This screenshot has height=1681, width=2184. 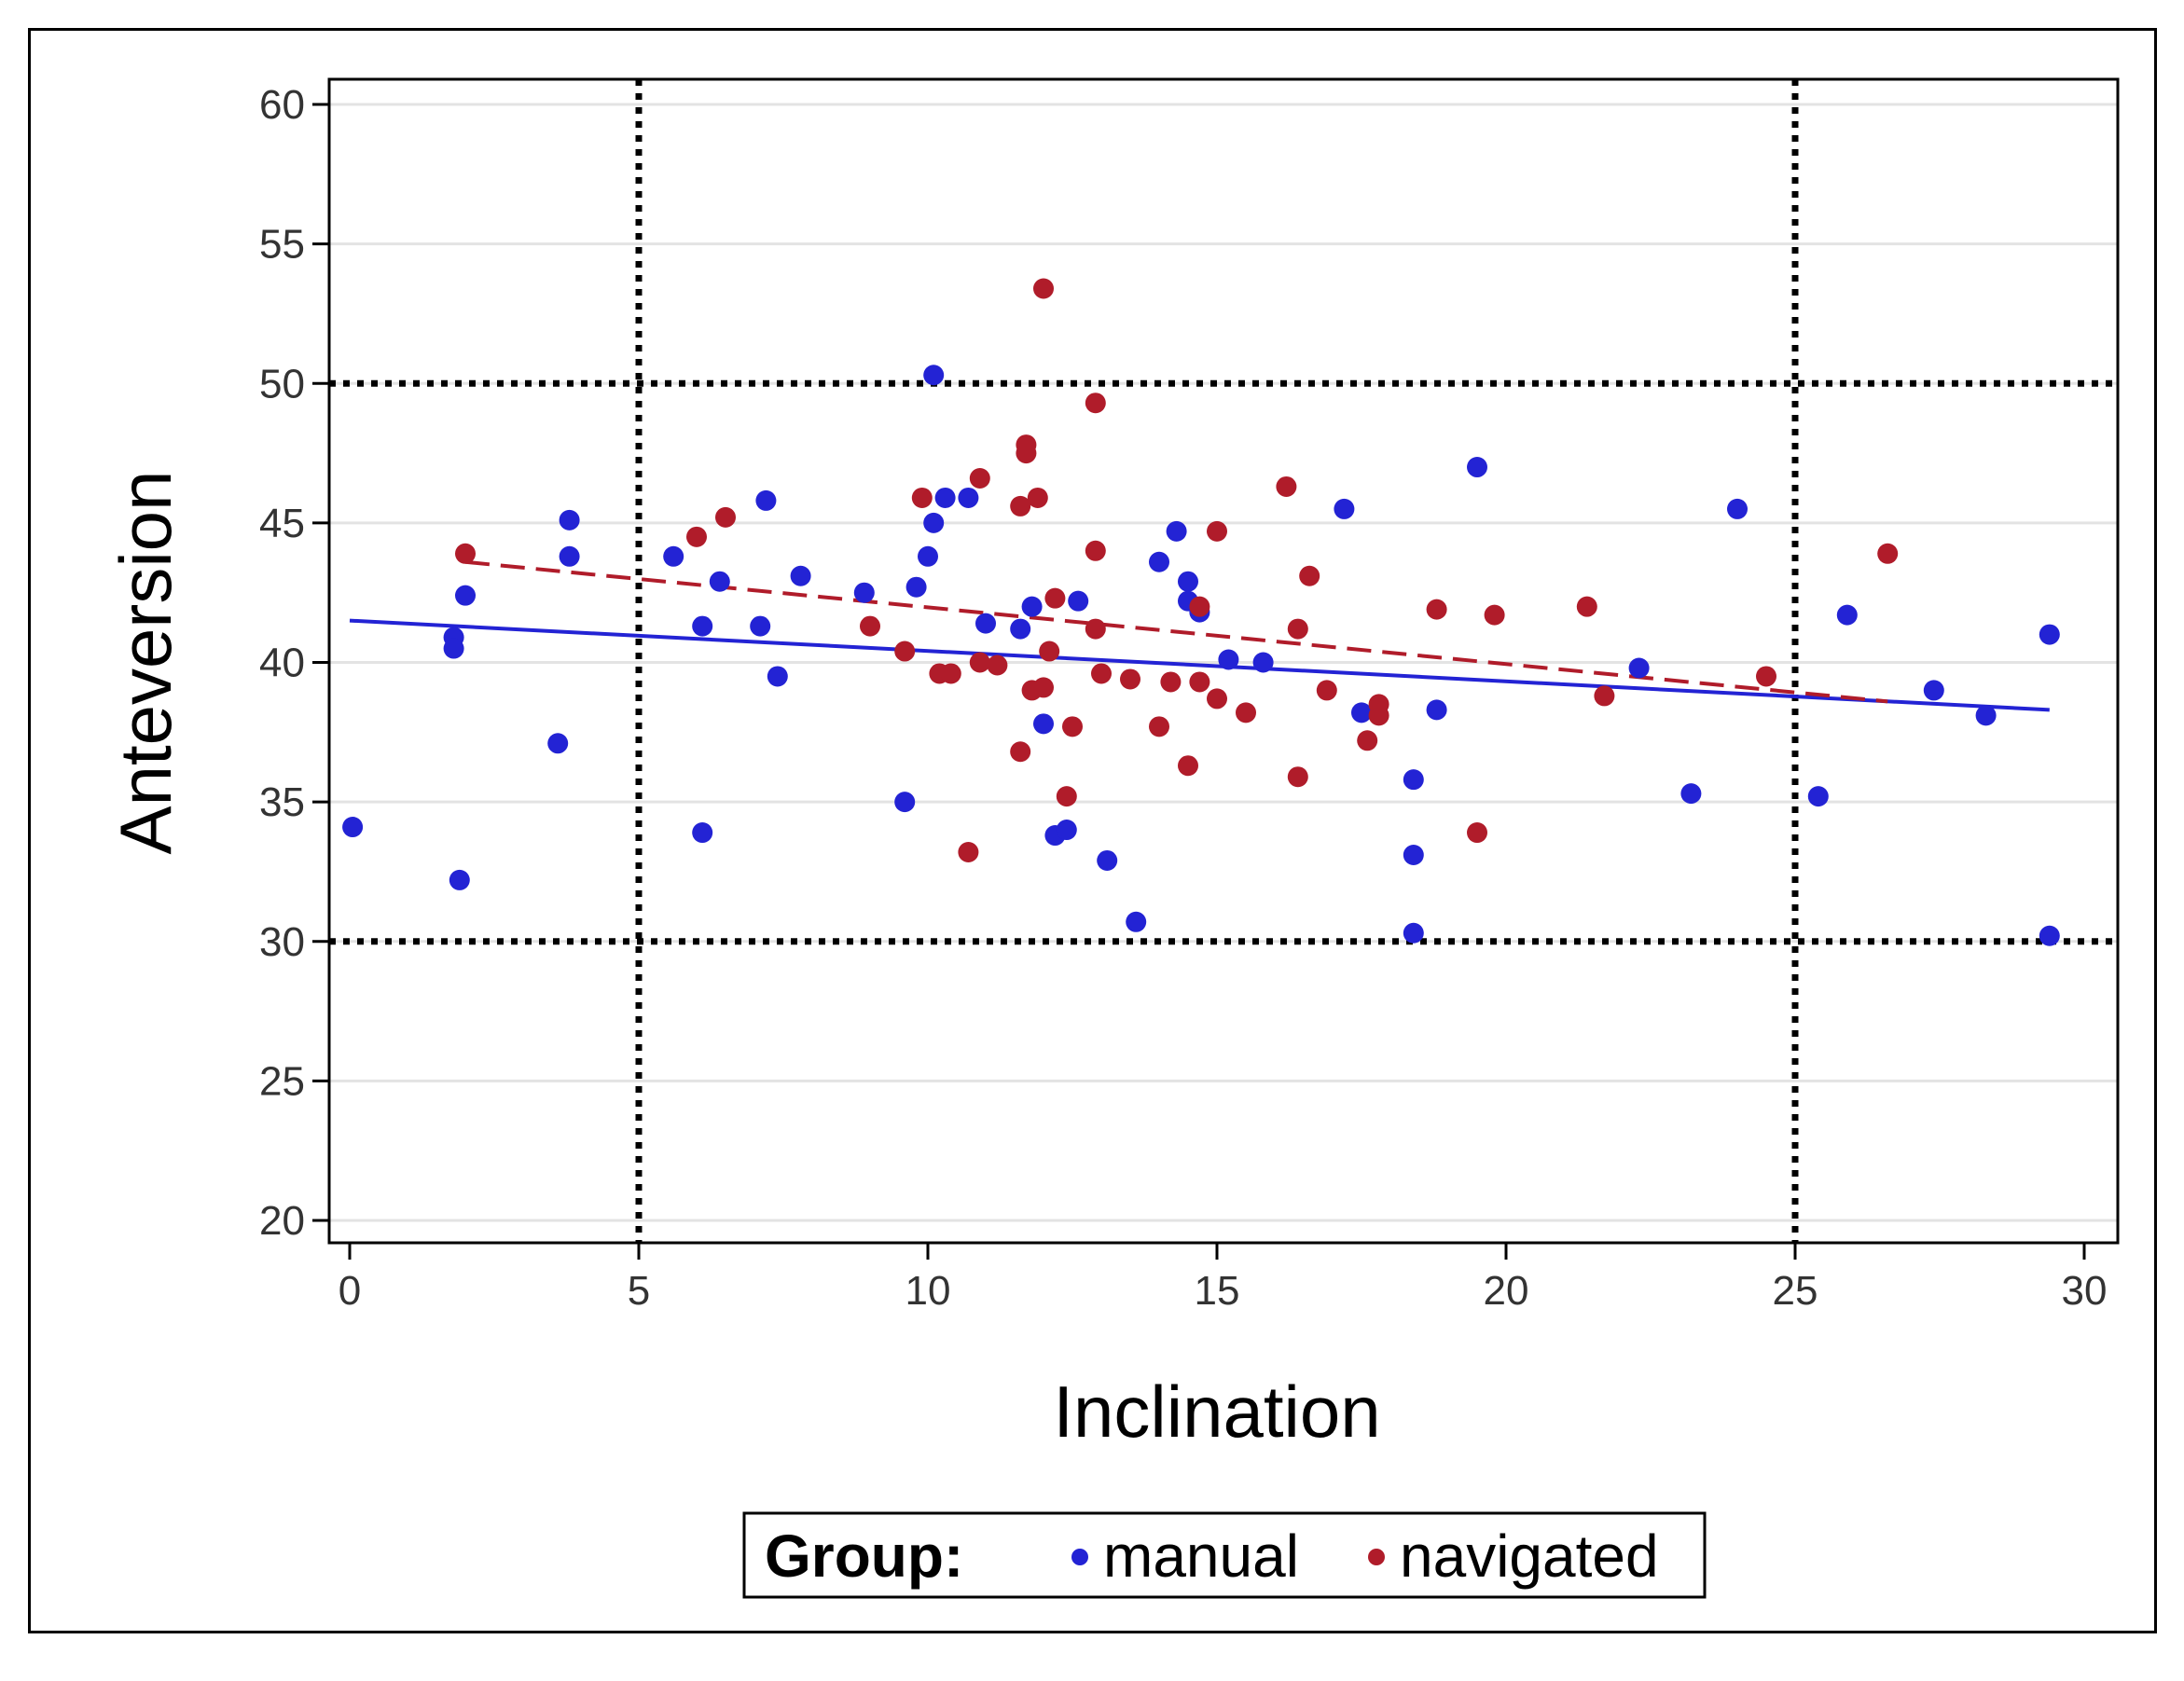 I want to click on x-tick-label: 15, so click(x=1217, y=1291).